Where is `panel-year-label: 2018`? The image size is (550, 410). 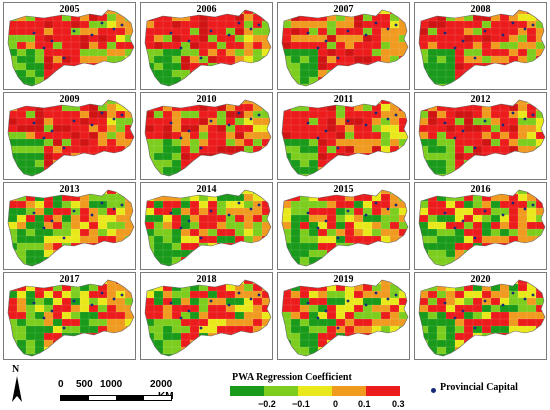 panel-year-label: 2018 is located at coordinates (206, 279).